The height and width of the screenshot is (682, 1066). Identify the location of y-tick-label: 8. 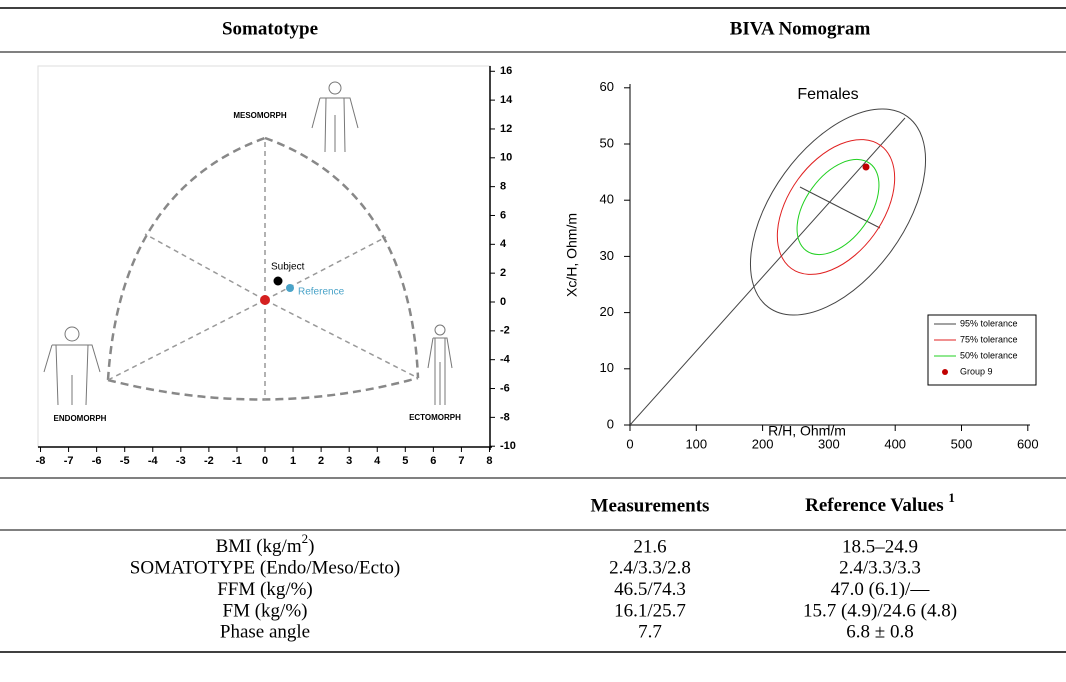
(503, 187).